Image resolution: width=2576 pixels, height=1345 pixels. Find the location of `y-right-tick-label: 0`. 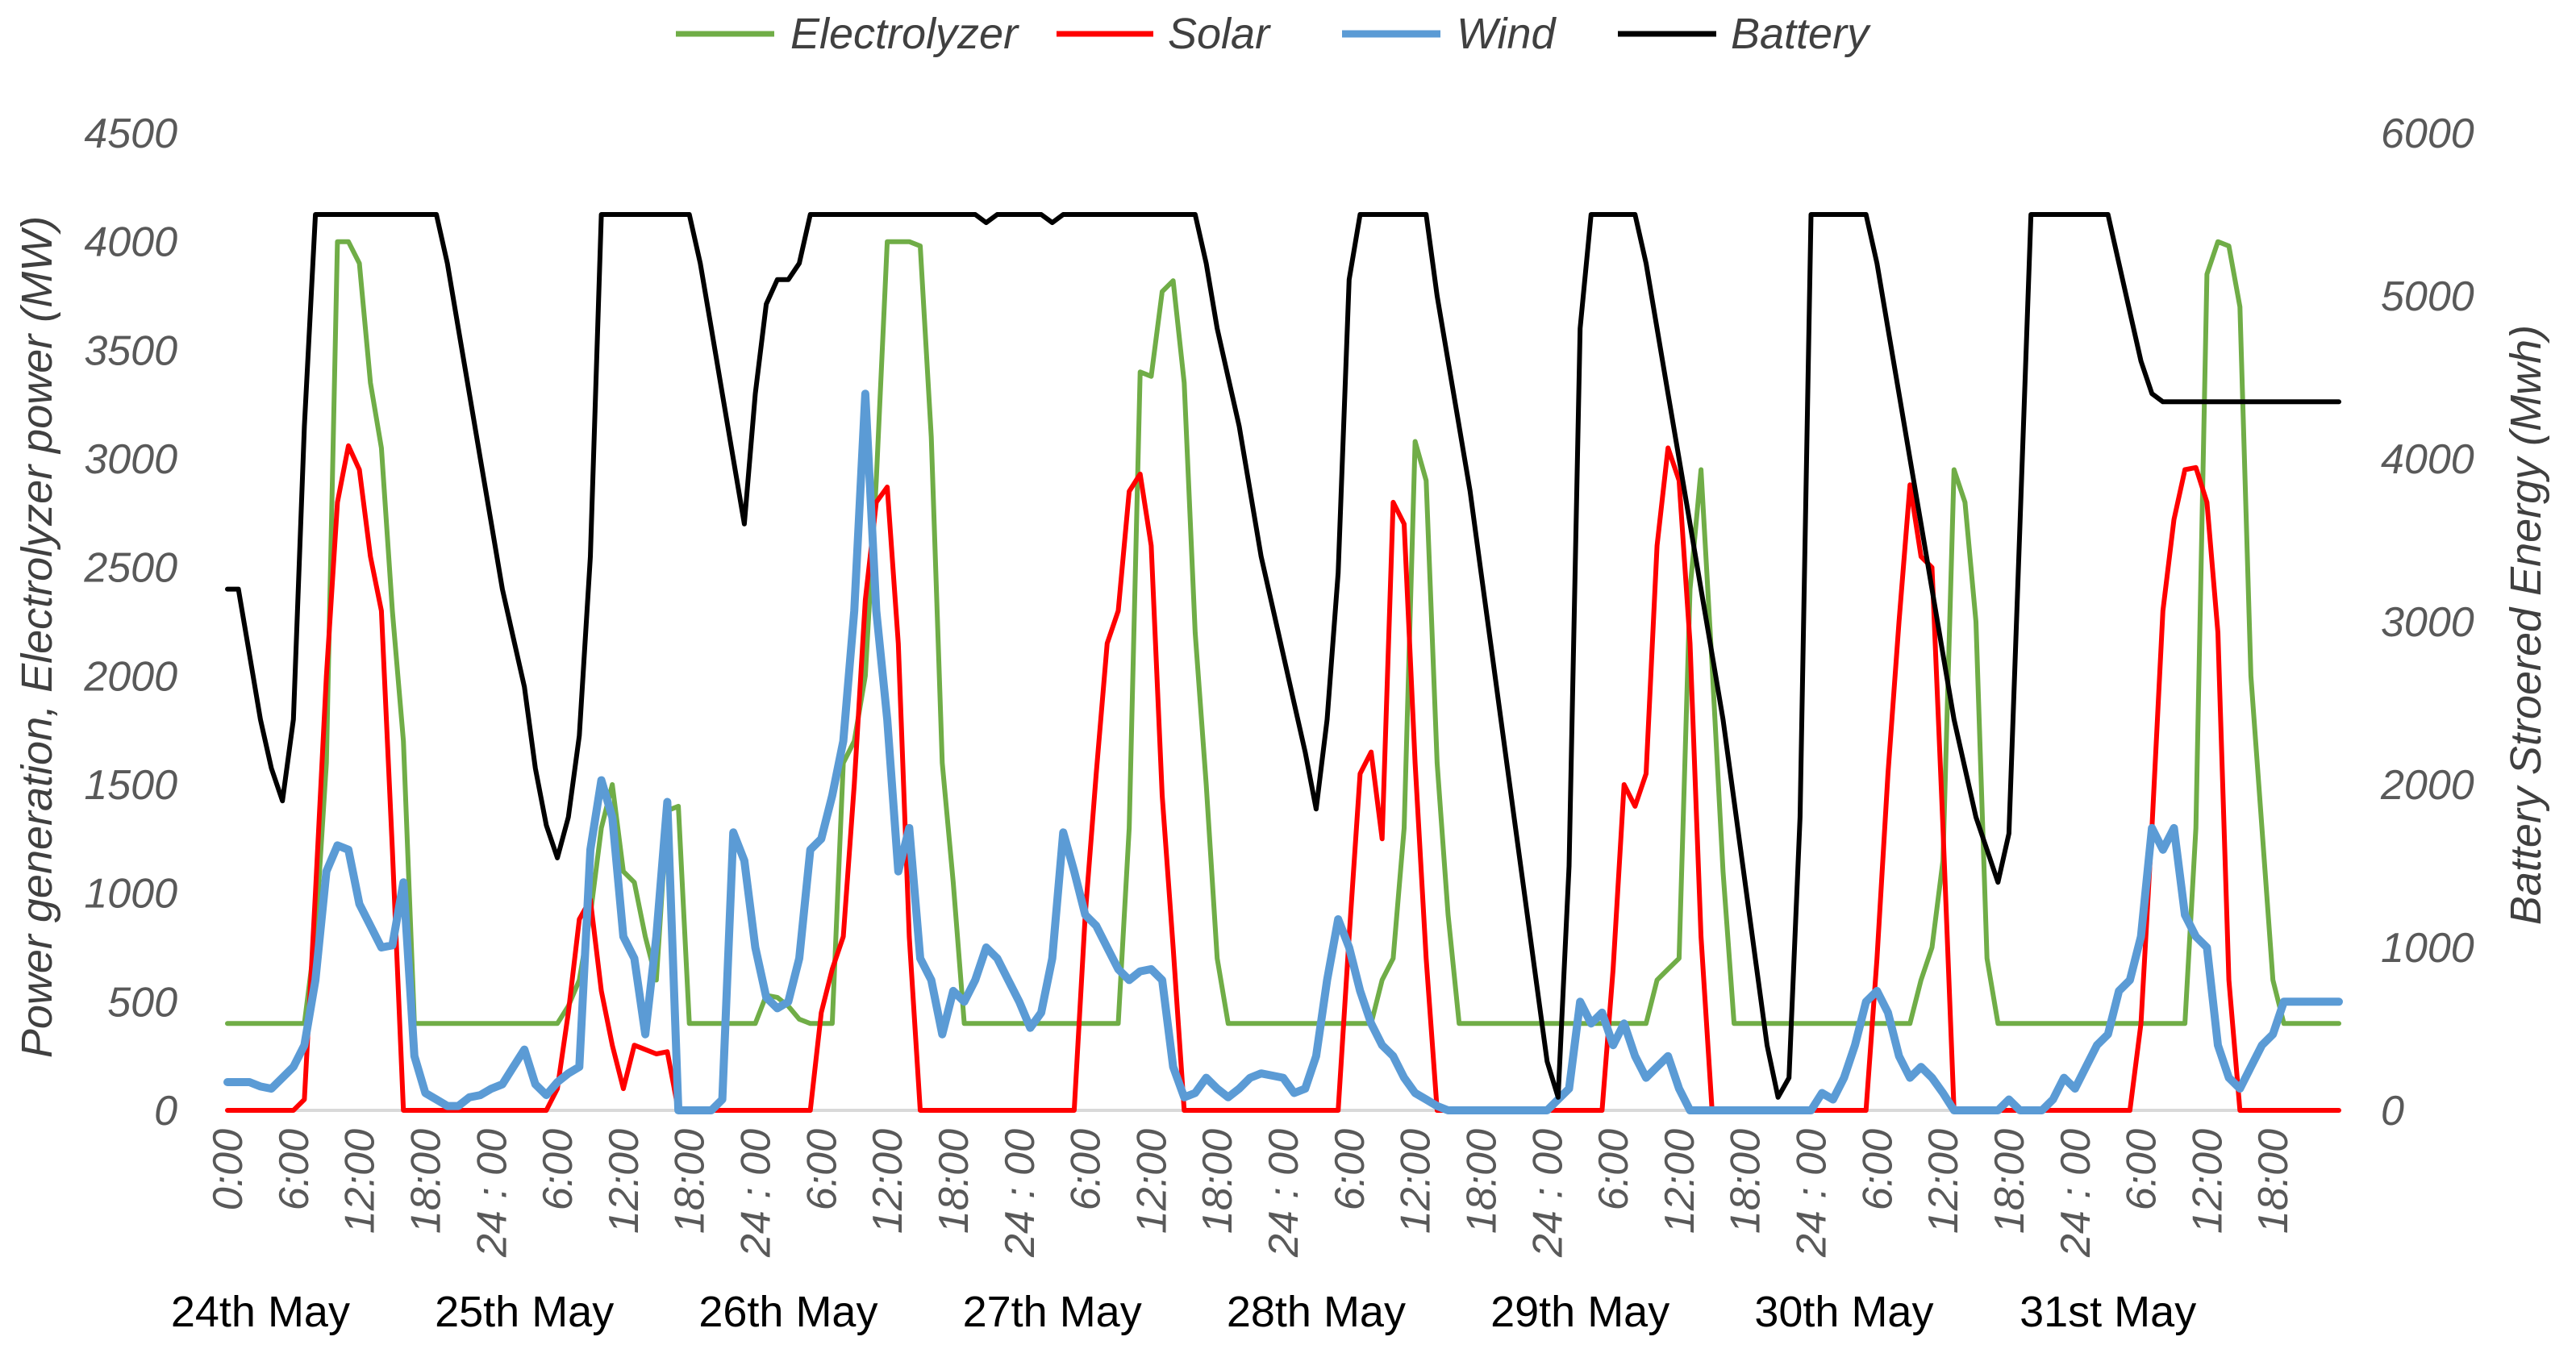

y-right-tick-label: 0 is located at coordinates (2392, 1111).